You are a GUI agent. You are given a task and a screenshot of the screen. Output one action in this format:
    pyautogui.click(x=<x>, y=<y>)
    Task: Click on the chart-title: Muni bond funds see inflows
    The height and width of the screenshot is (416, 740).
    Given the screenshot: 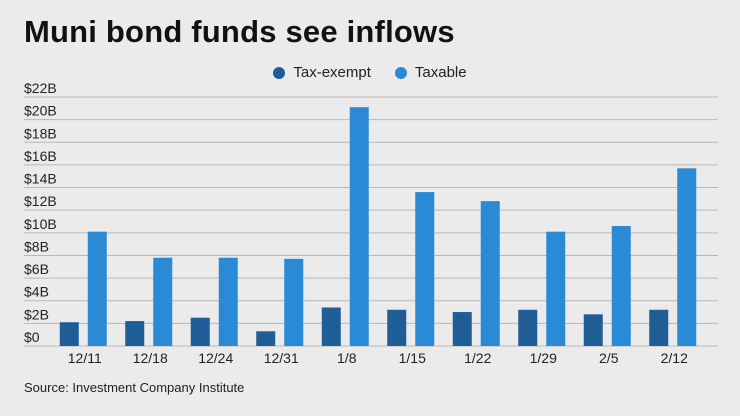 What is the action you would take?
    pyautogui.click(x=239, y=31)
    